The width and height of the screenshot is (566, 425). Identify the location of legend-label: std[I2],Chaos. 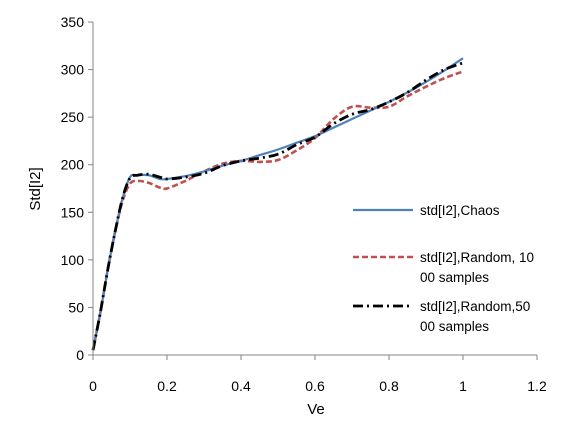
(460, 210).